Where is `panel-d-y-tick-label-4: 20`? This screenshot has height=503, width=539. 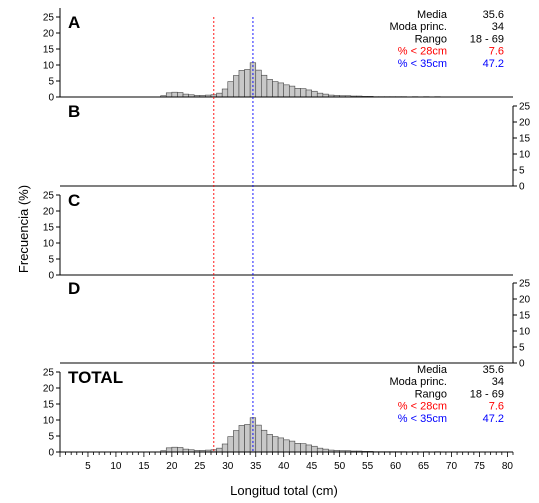 panel-d-y-tick-label-4: 20 is located at coordinates (525, 300).